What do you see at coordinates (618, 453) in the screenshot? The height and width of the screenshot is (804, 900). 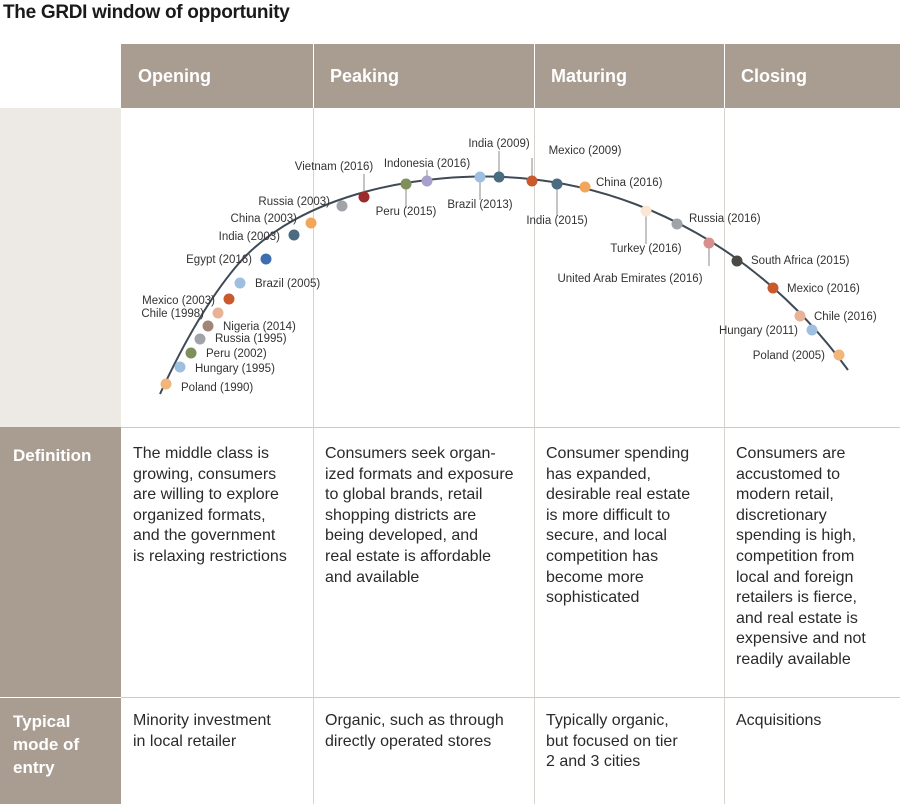 I see `text-line: Consumer spending` at bounding box center [618, 453].